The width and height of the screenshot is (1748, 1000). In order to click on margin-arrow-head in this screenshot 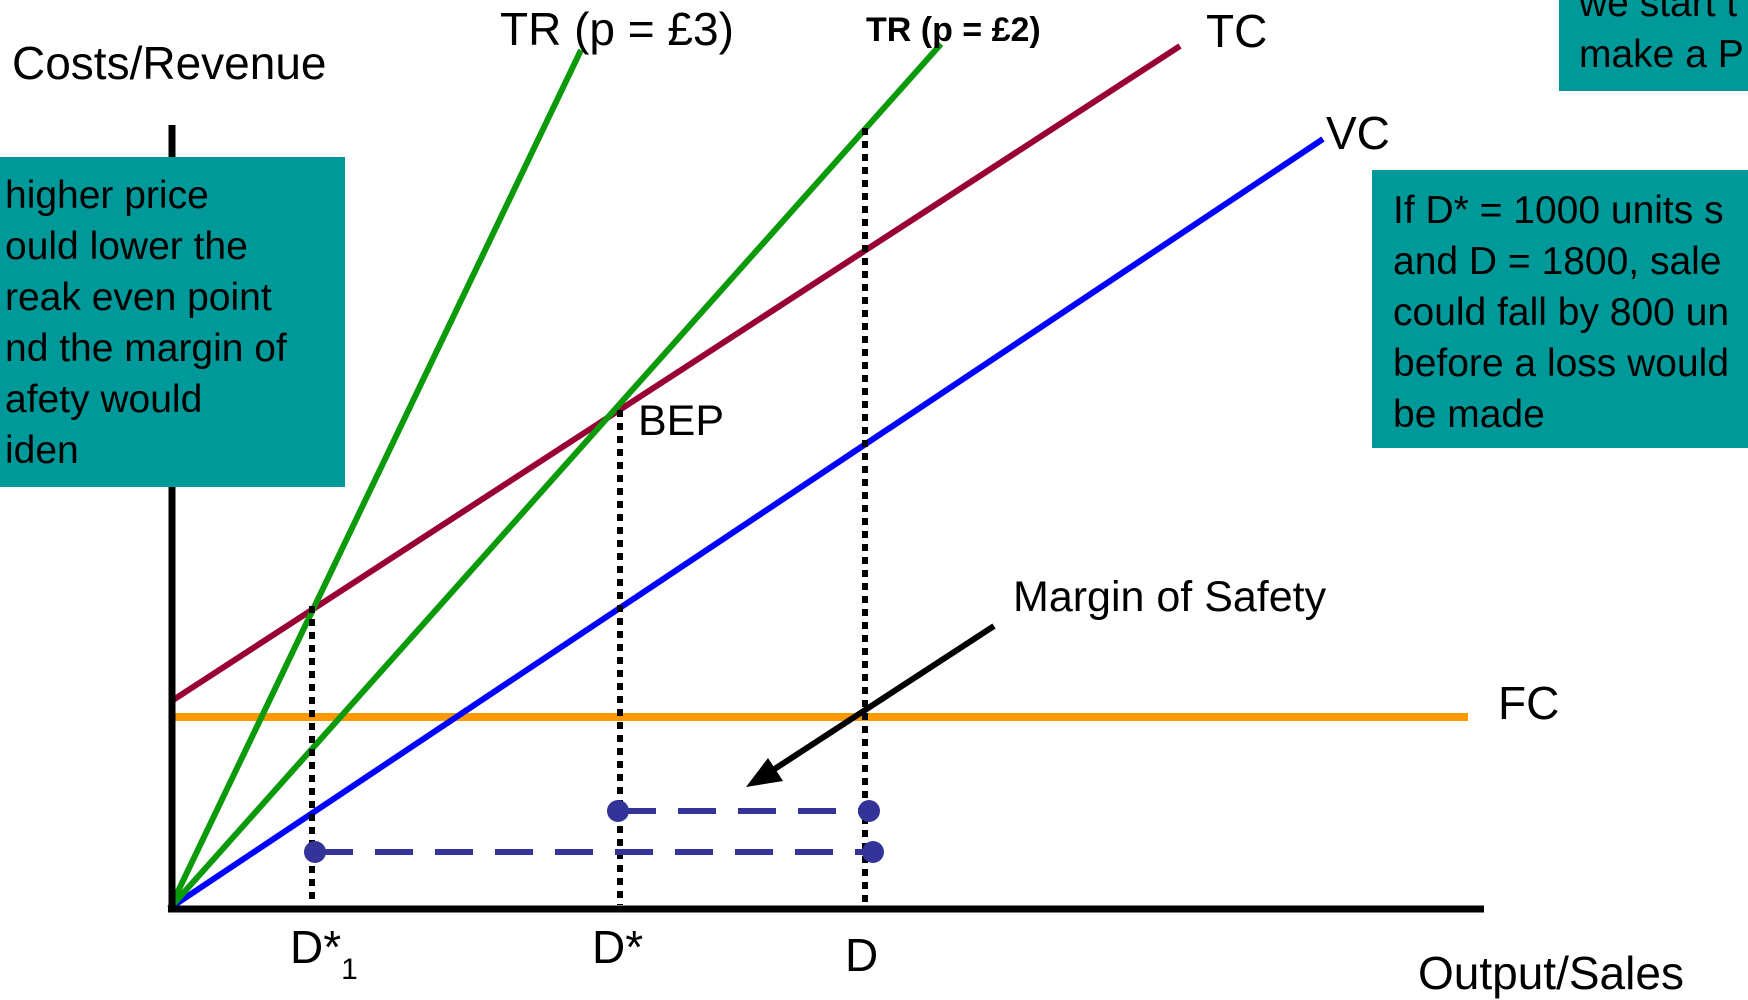, I will do `click(764, 772)`.